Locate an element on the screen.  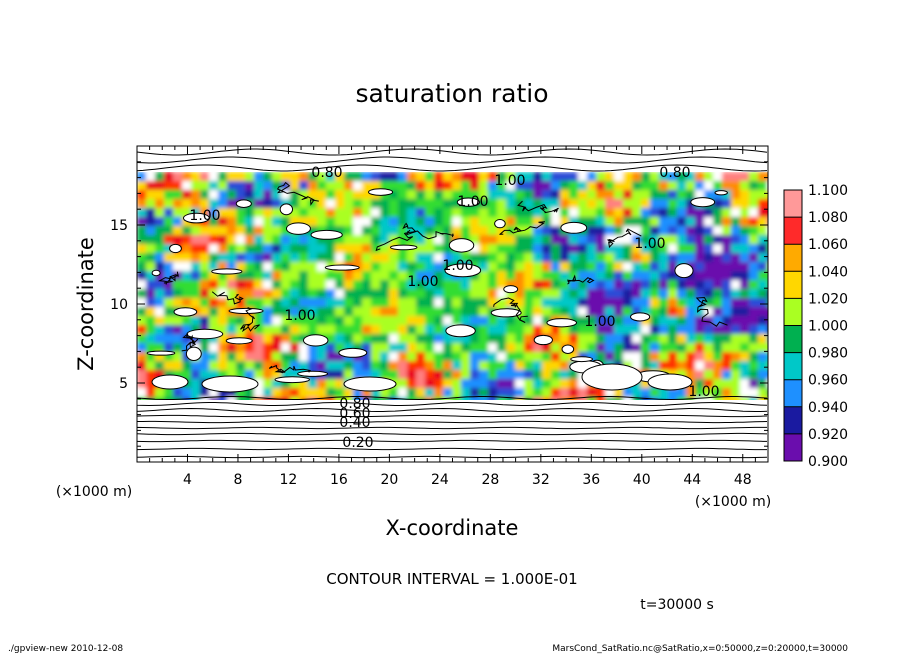
contour-label: 0.80 is located at coordinates (326, 173).